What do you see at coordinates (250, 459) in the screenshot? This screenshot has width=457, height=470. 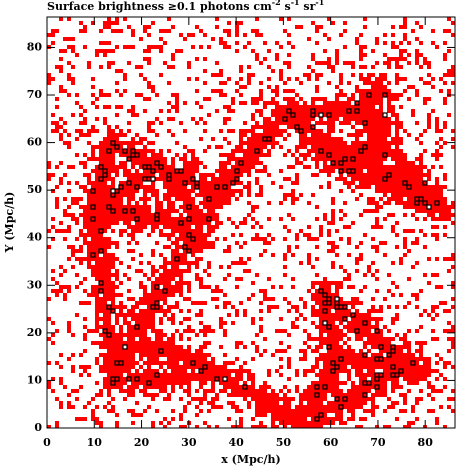 I see `x-axis-title: x (Mpc/h)` at bounding box center [250, 459].